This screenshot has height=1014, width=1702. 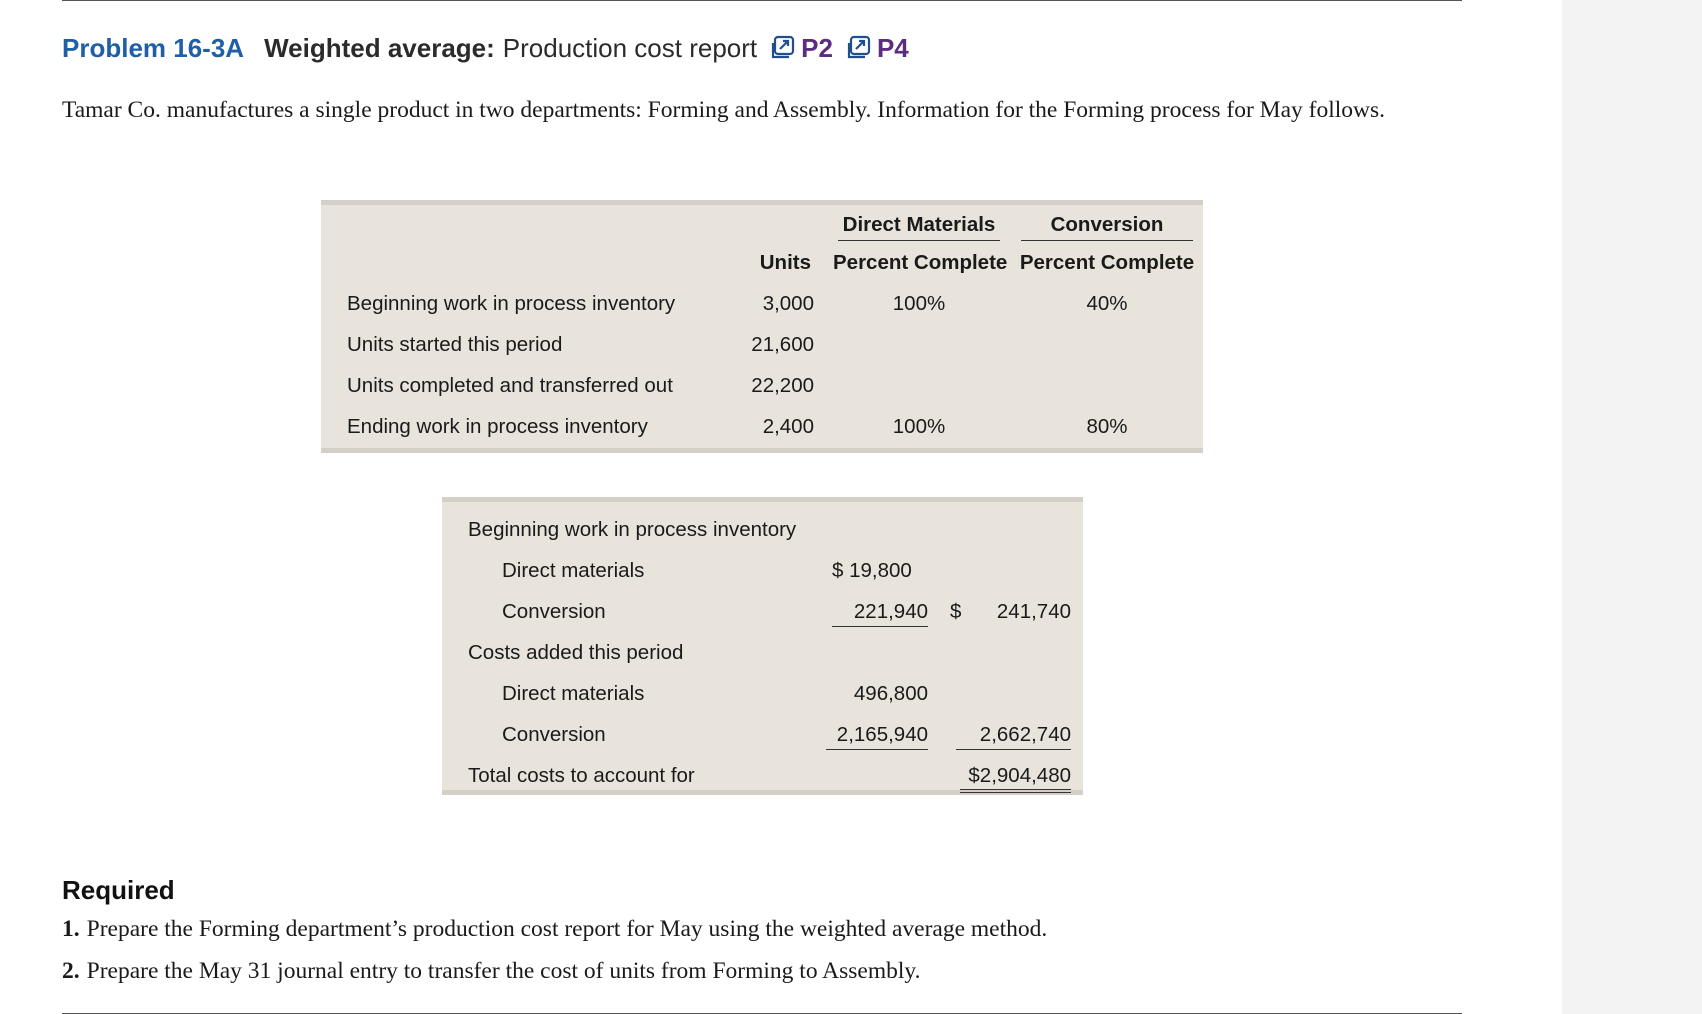 What do you see at coordinates (877, 736) in the screenshot?
I see `add-conv-value: 2,165,940` at bounding box center [877, 736].